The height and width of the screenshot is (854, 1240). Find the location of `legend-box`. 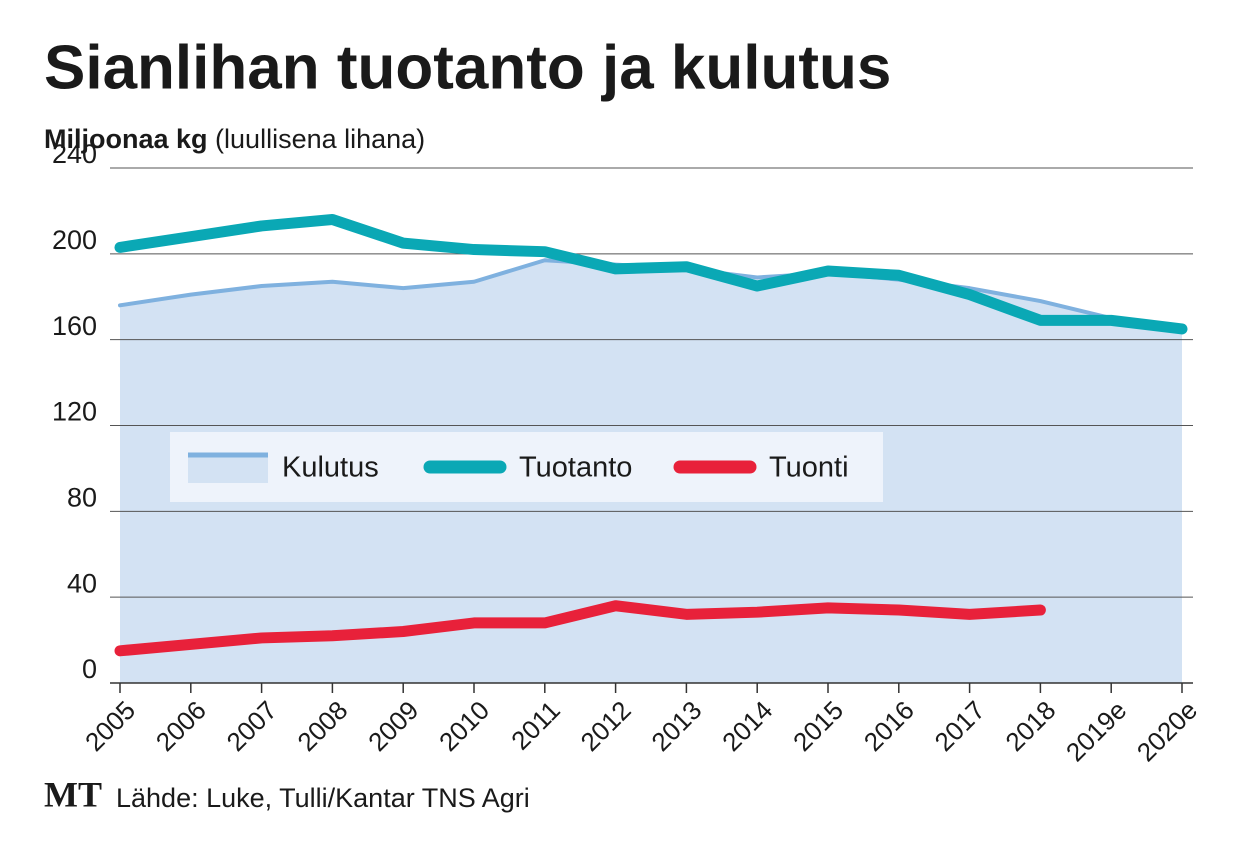

legend-box is located at coordinates (526, 467).